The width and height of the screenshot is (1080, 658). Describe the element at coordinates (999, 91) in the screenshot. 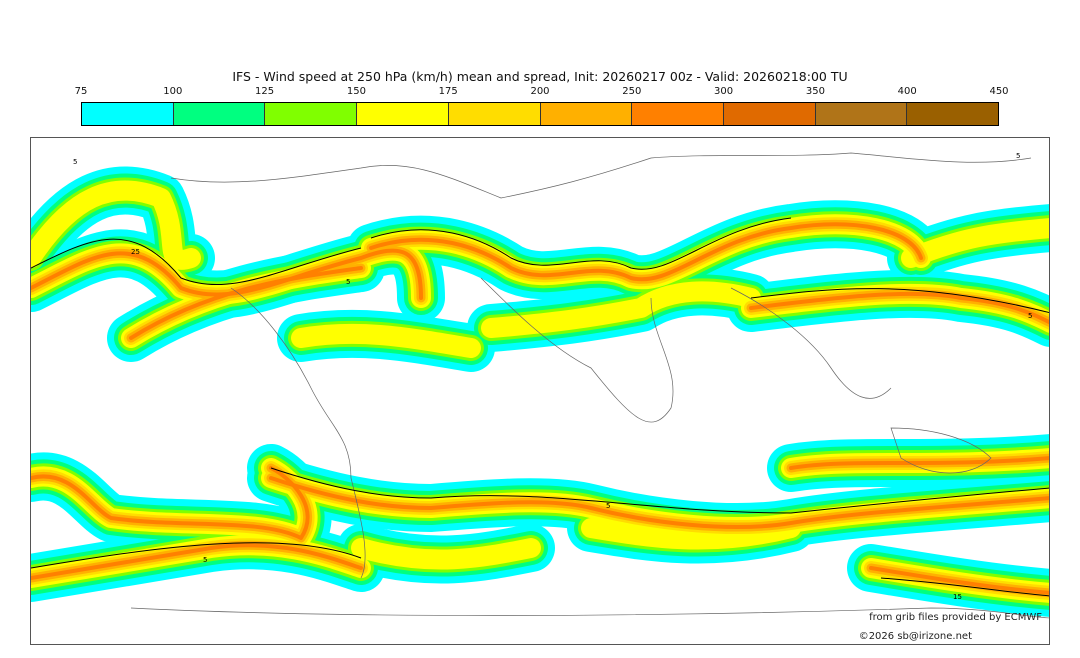

I see `colorbar-tick-label: 450` at that location.